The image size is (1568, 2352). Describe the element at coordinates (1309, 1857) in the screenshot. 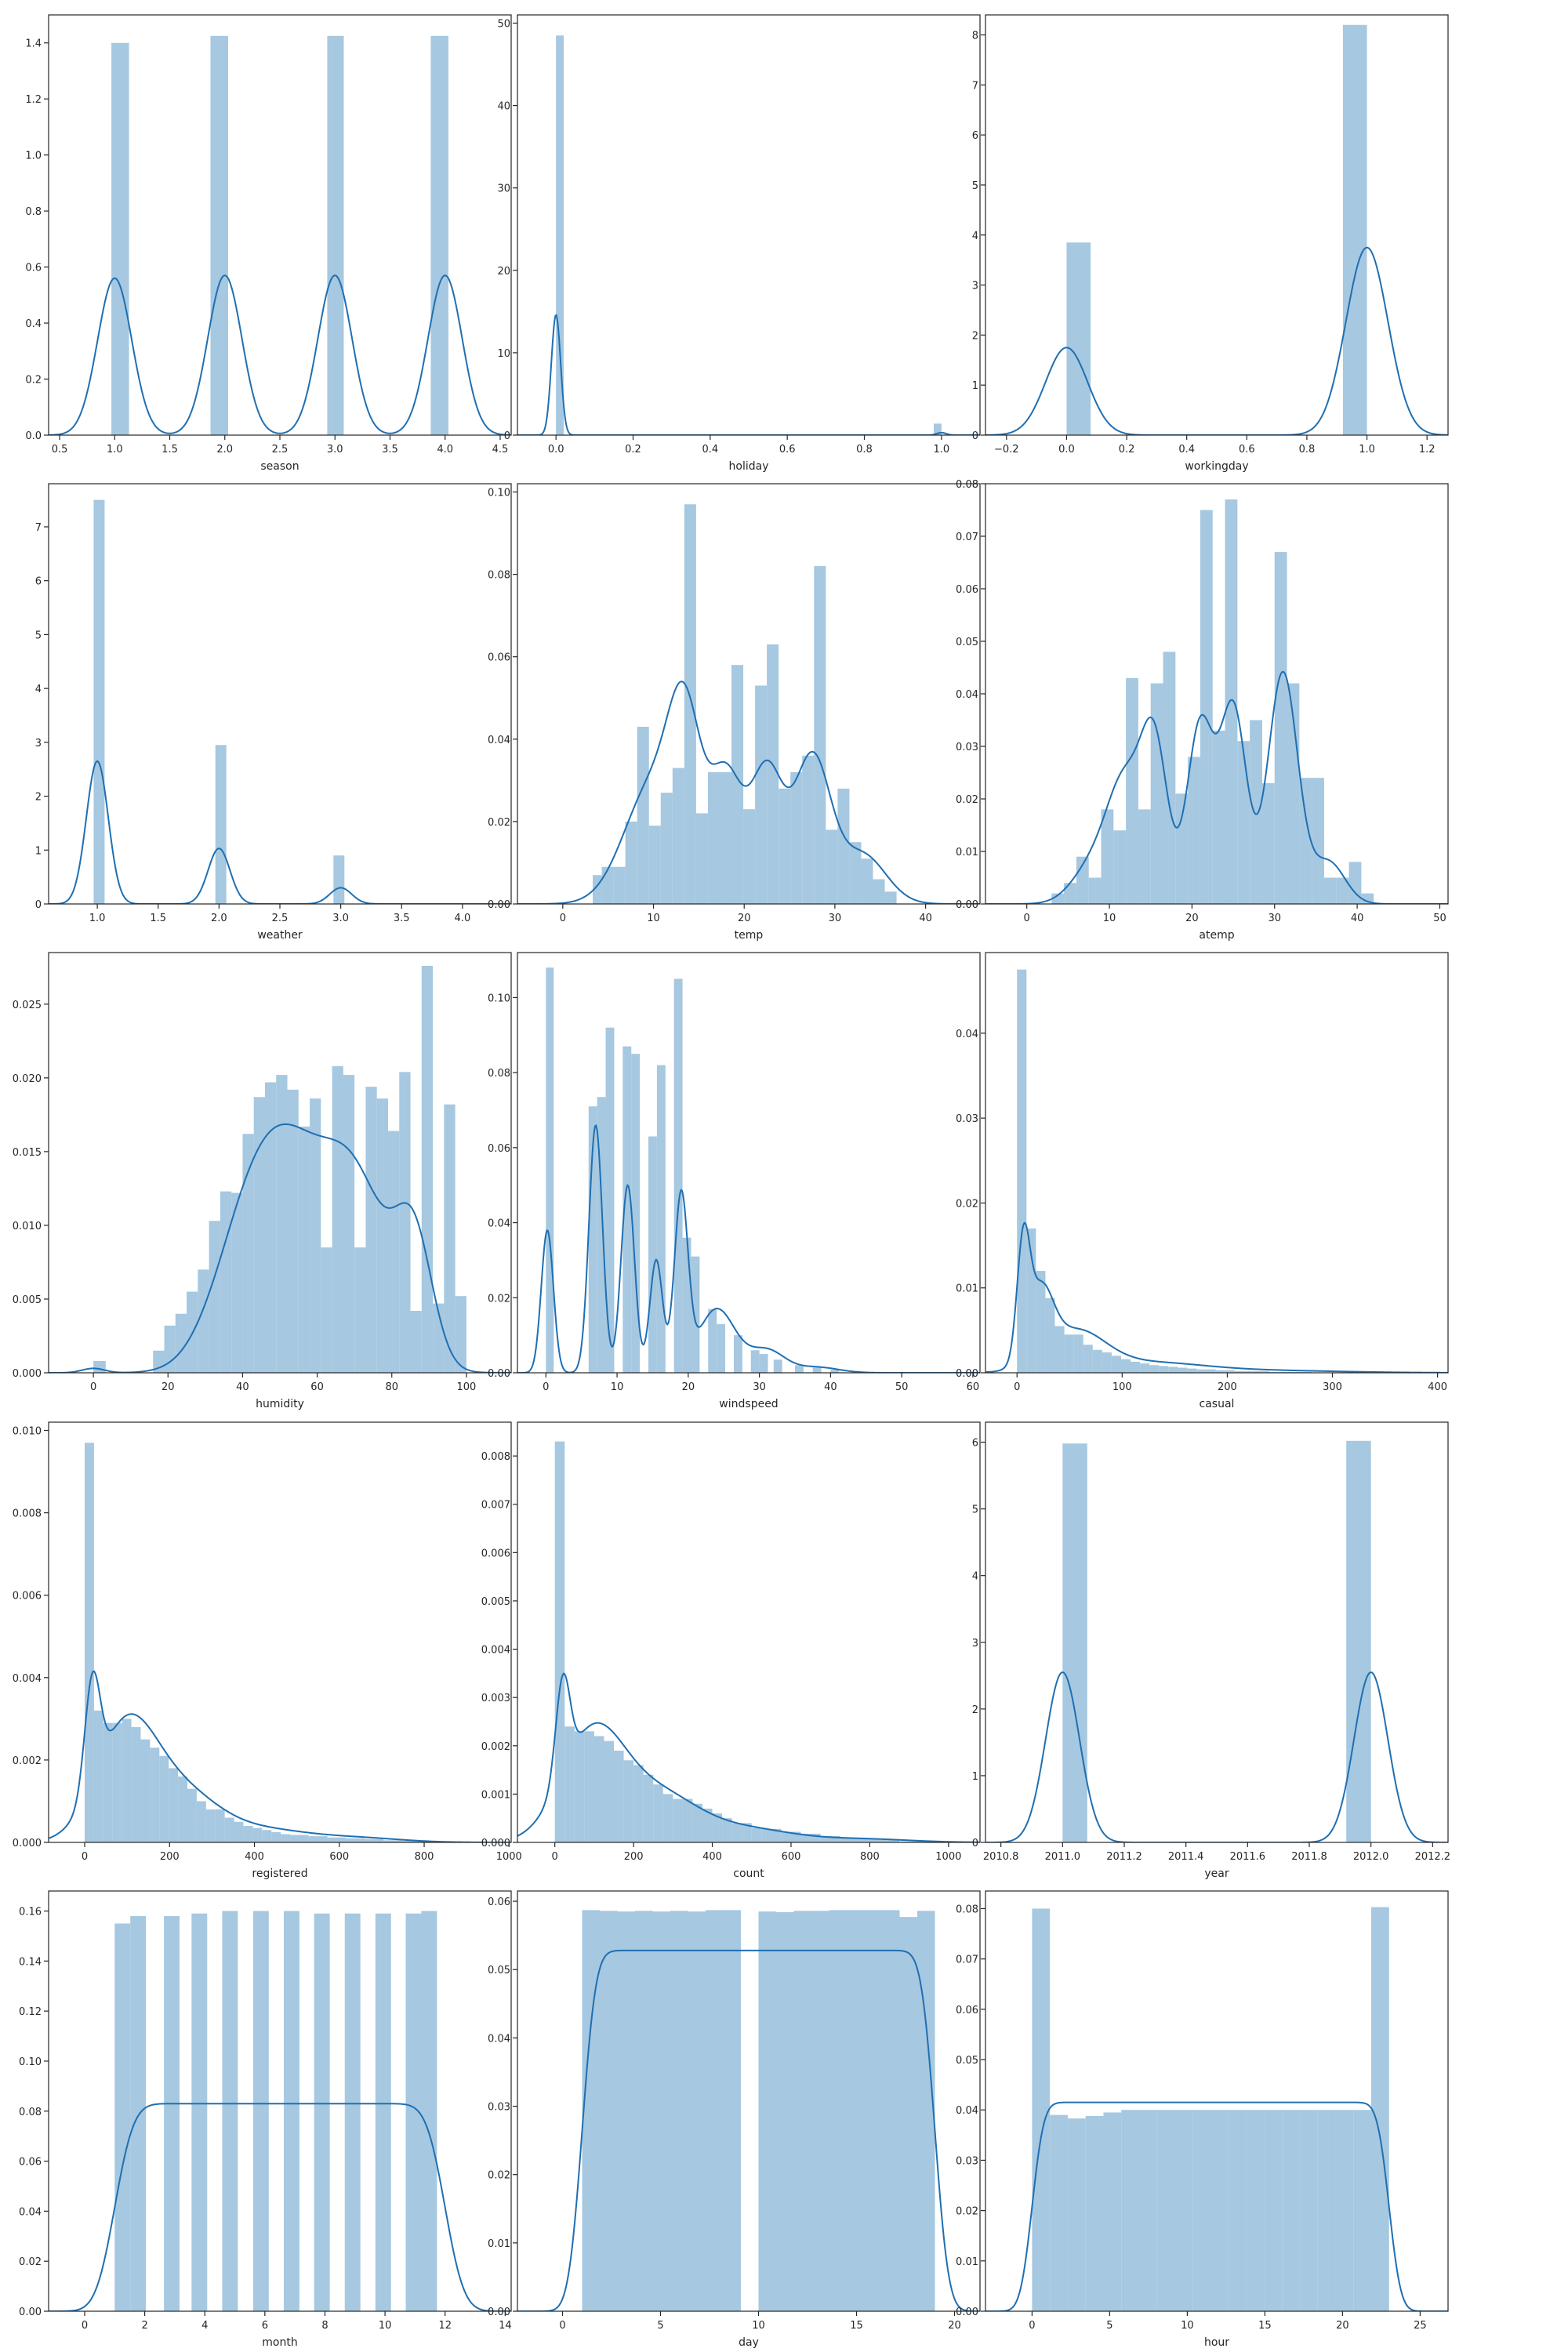

I see `x-tick-label: 2011.8` at that location.